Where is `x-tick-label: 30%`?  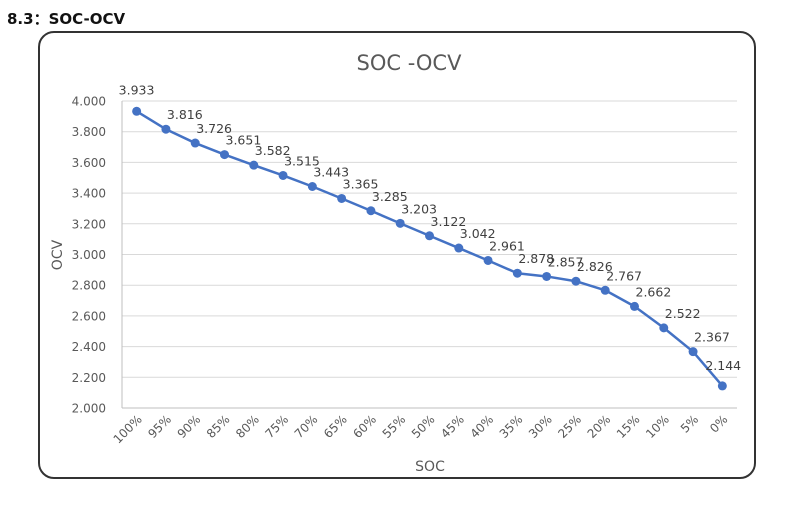
x-tick-label: 30% is located at coordinates (540, 426).